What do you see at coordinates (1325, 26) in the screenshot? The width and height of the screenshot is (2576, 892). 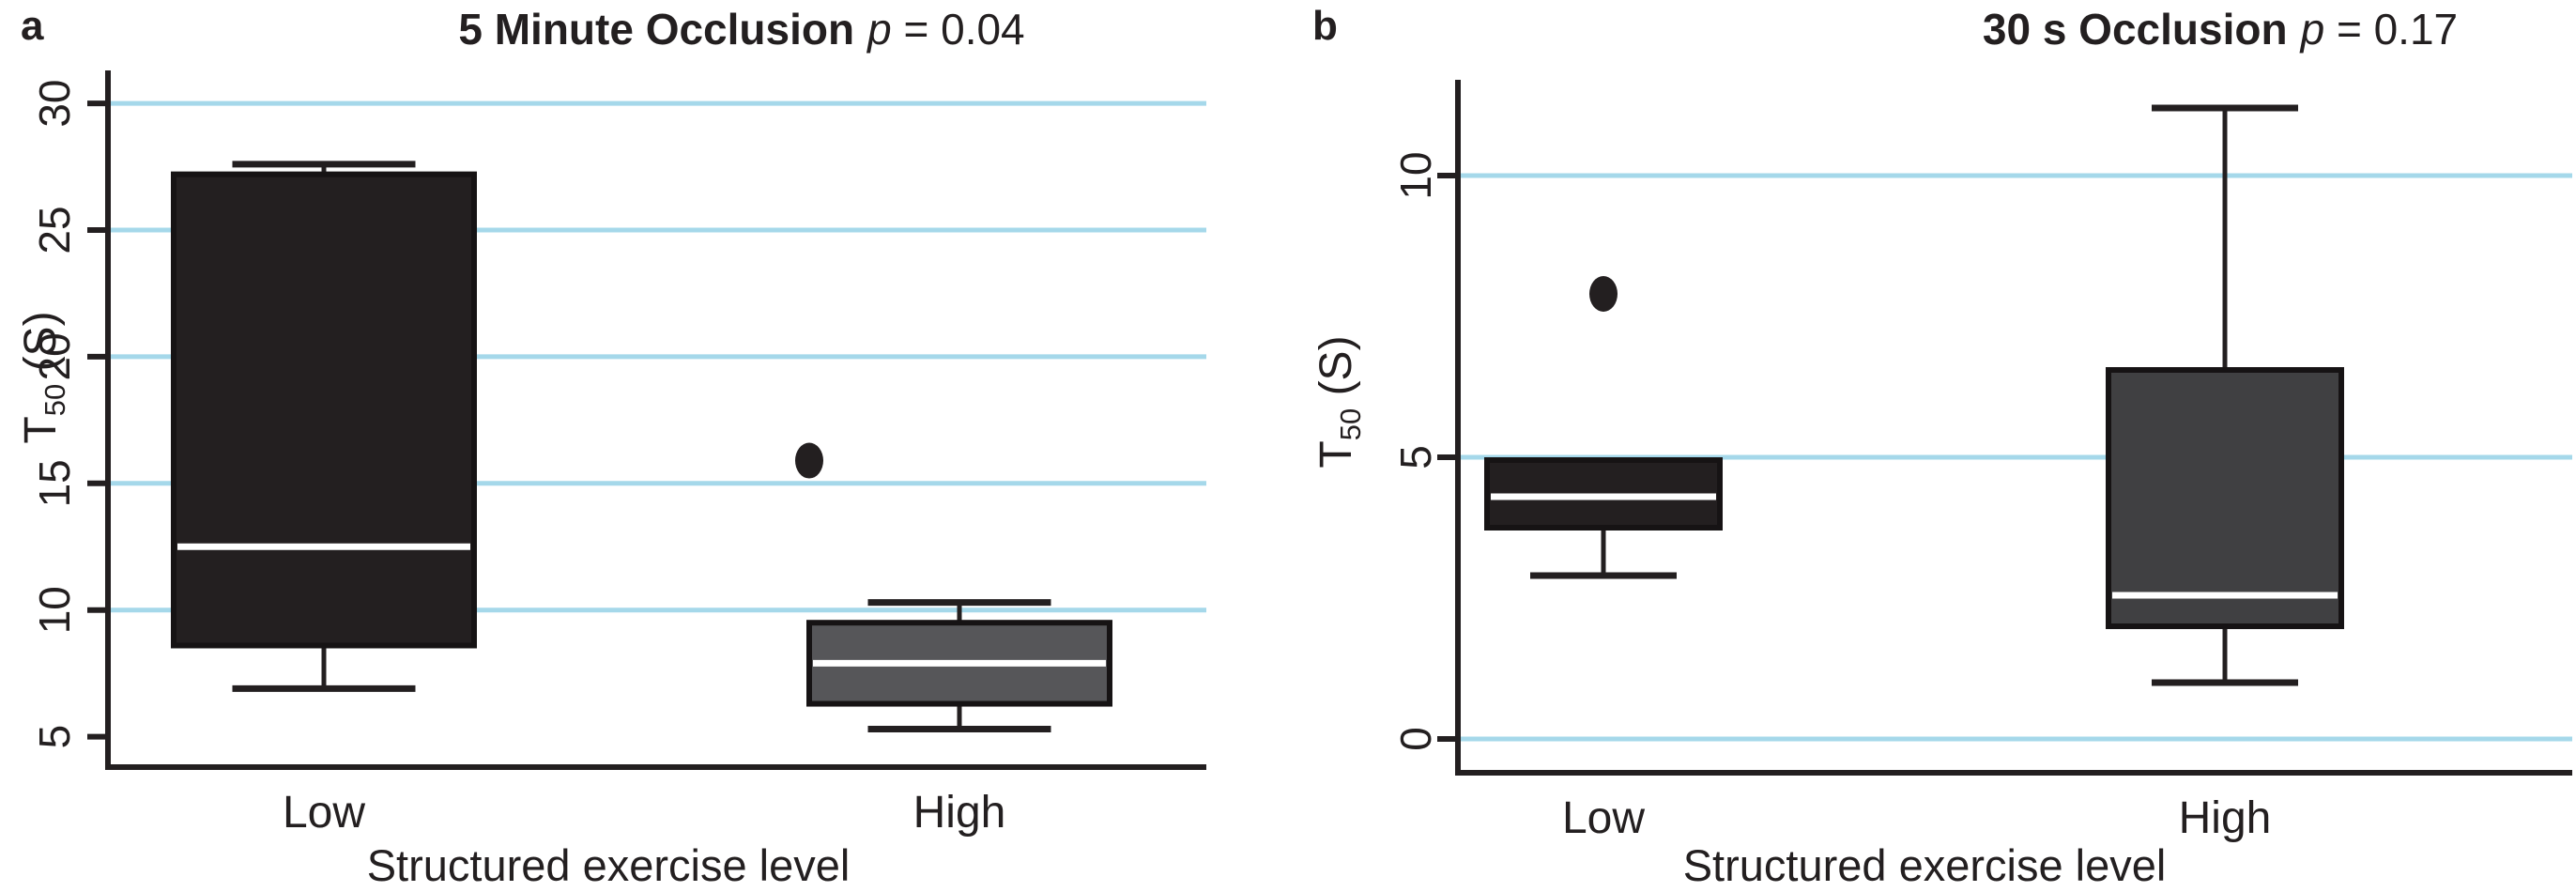 I see `panel-b-label: b` at bounding box center [1325, 26].